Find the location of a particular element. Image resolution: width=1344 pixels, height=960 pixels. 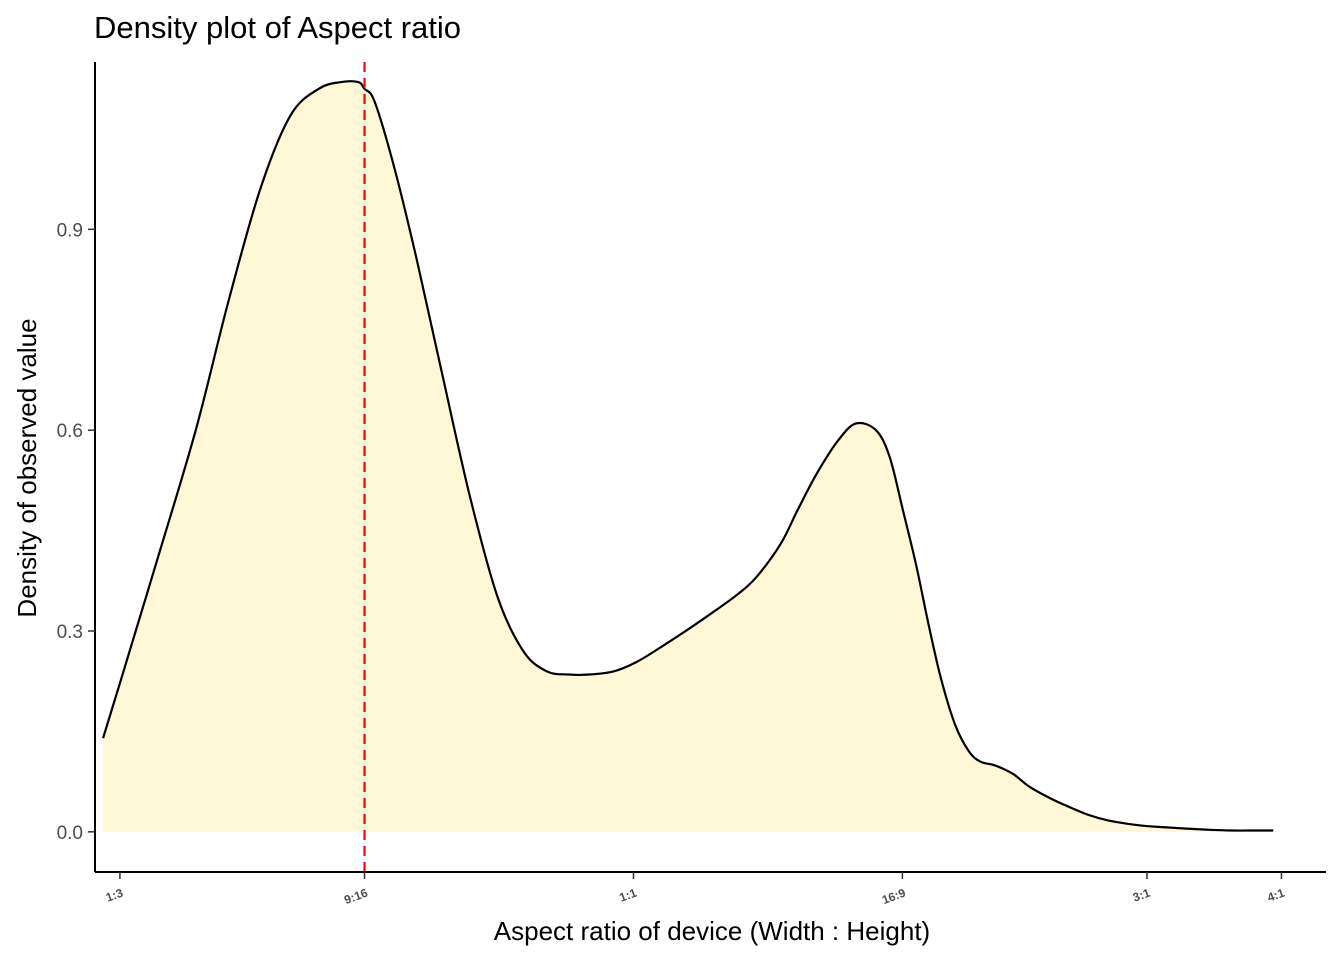

y-tick-label: 0.6 is located at coordinates (70, 431).